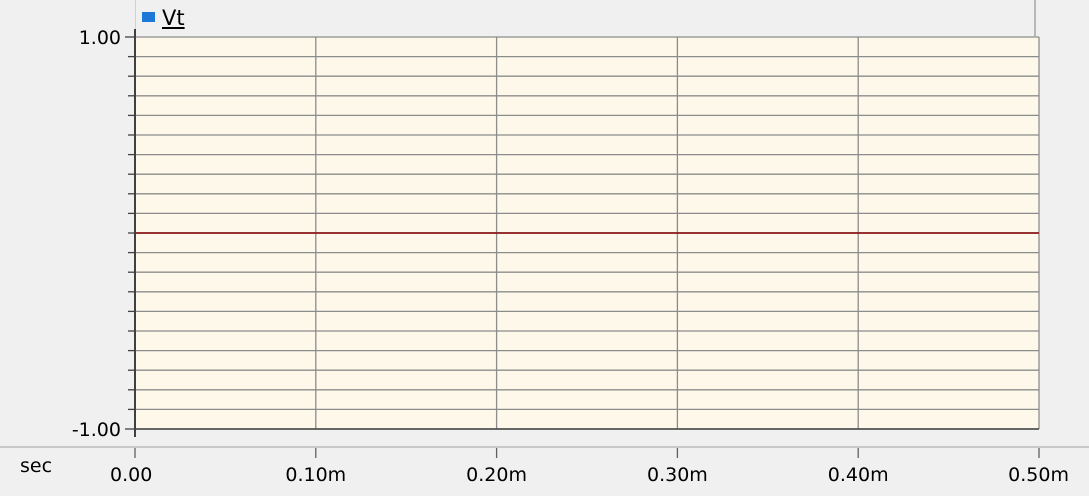 The height and width of the screenshot is (496, 1089). I want to click on x-tick-label: 0.20m, so click(496, 475).